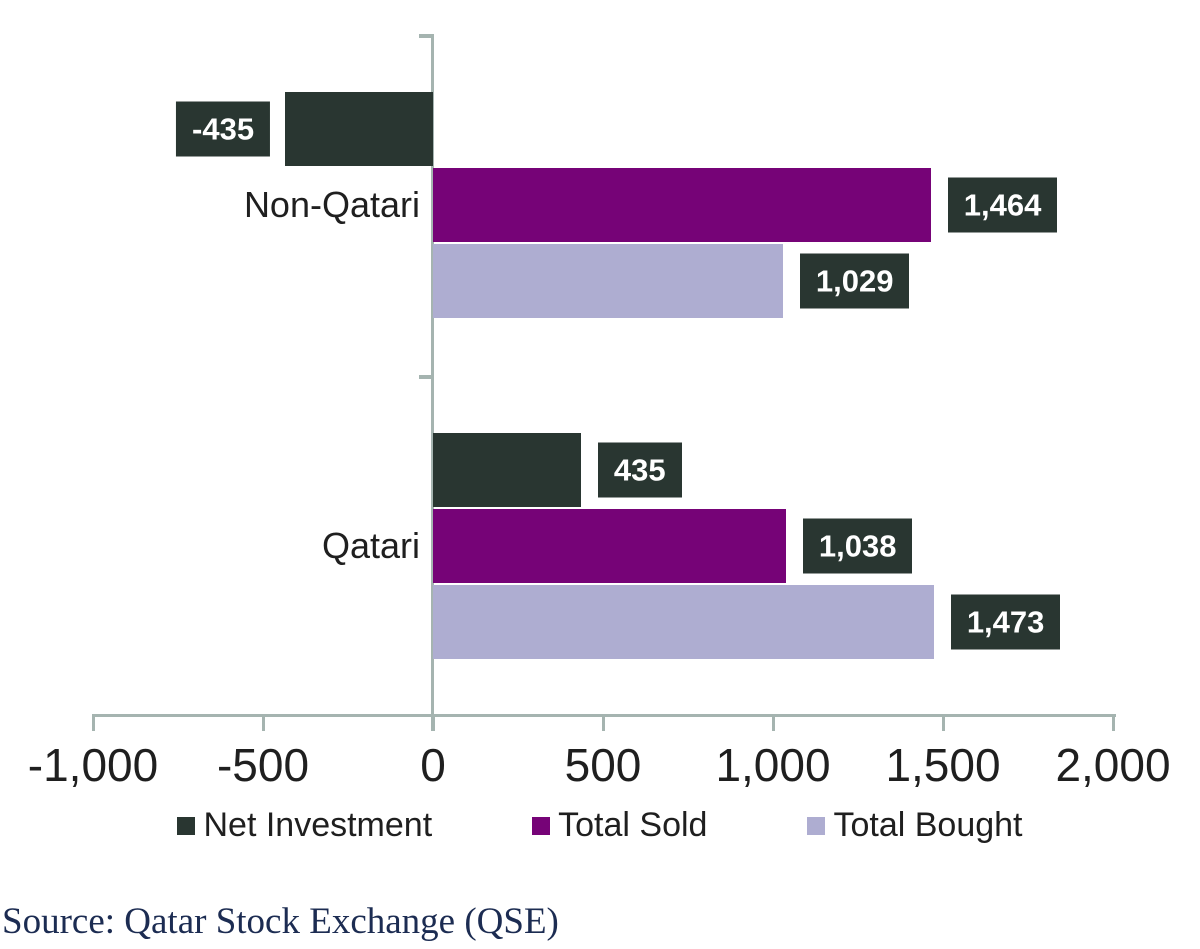  Describe the element at coordinates (331, 204) in the screenshot. I see `category-label-non-qatari: Non-Qatari` at that location.